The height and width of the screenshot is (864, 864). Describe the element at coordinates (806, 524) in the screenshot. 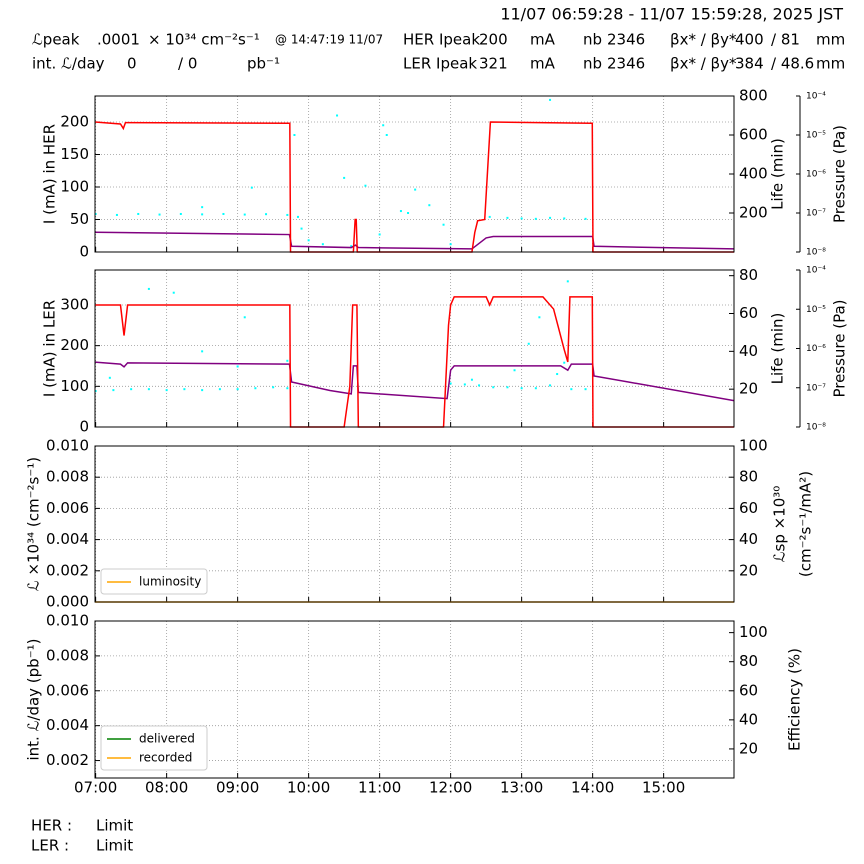

I see `y2-label: (cm⁻²s⁻¹/mA²)` at that location.